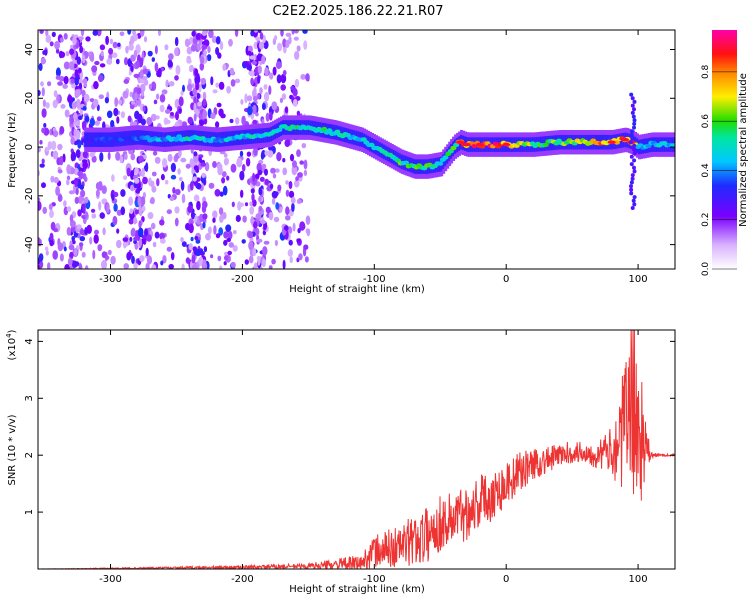 The width and height of the screenshot is (750, 600). I want to click on x-tick-label: -300, so click(110, 579).